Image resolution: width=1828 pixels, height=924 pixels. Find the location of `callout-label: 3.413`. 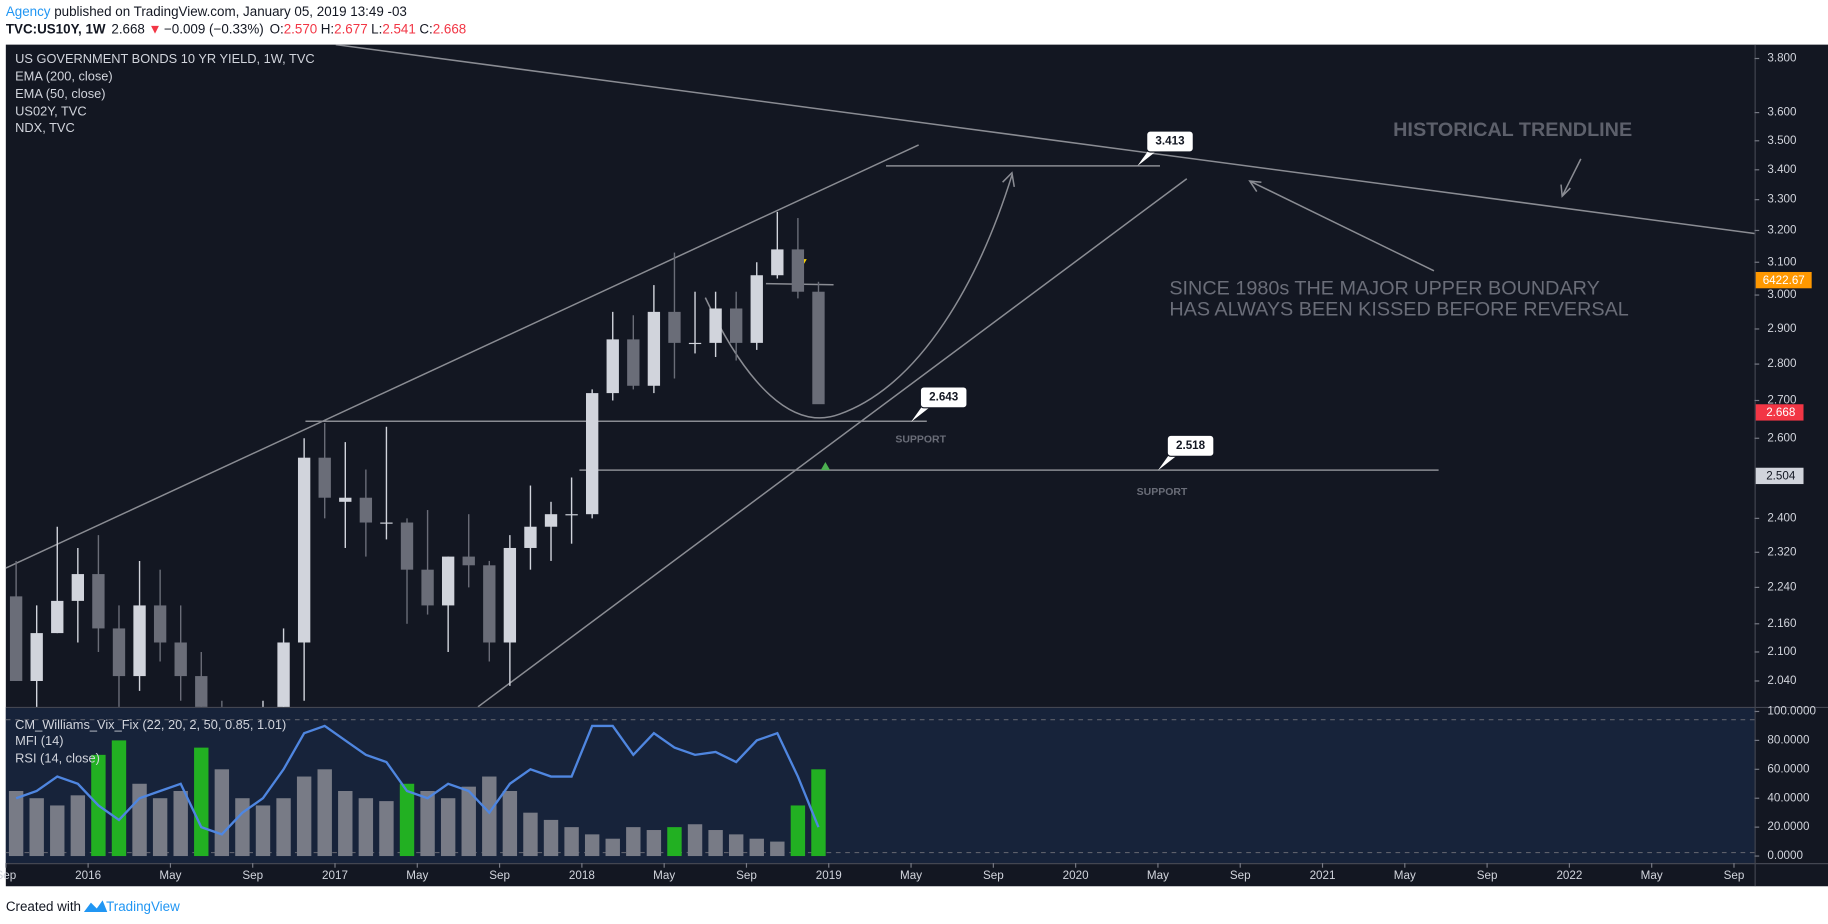

callout-label: 3.413 is located at coordinates (1170, 141).